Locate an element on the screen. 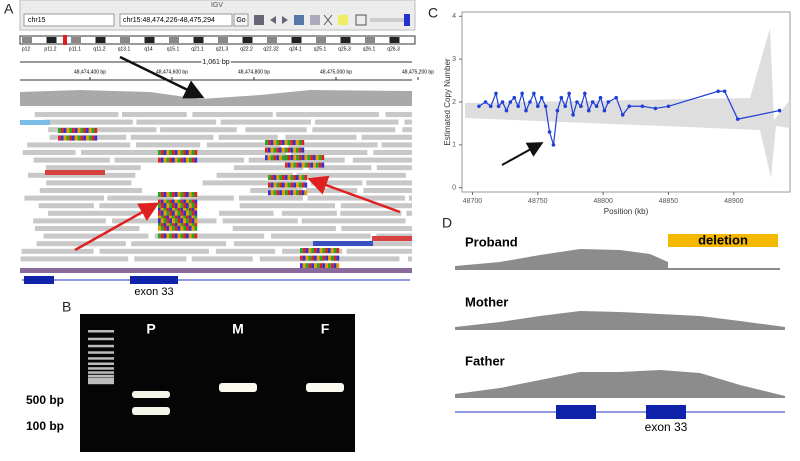 This screenshot has width=800, height=461. locus-box is located at coordinates (176, 20).